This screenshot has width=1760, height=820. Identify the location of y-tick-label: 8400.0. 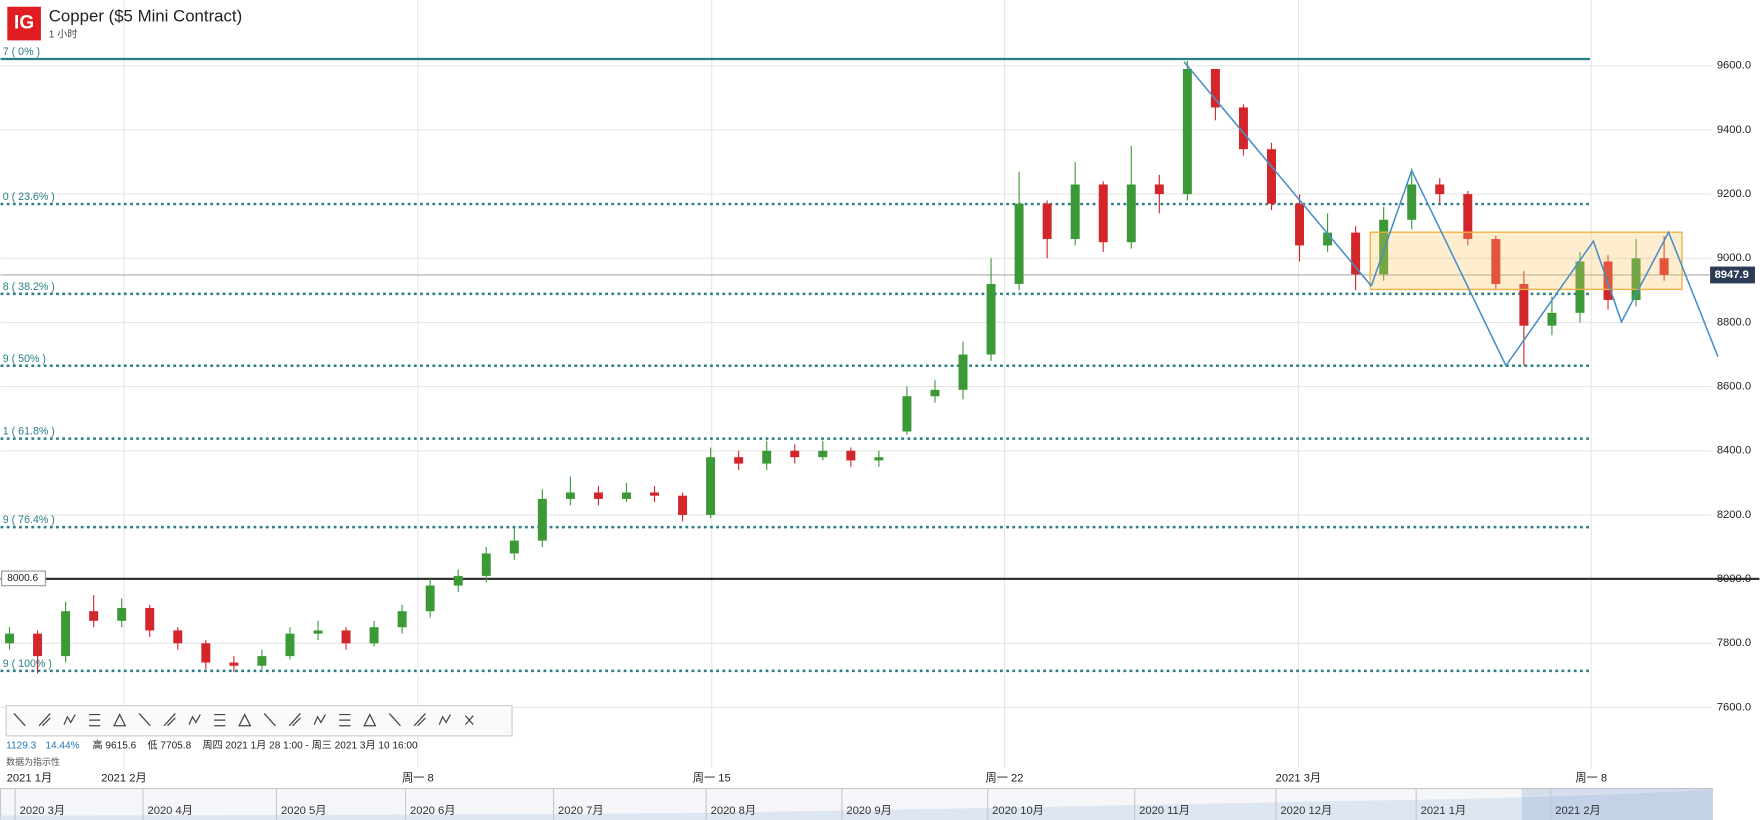
(1734, 451).